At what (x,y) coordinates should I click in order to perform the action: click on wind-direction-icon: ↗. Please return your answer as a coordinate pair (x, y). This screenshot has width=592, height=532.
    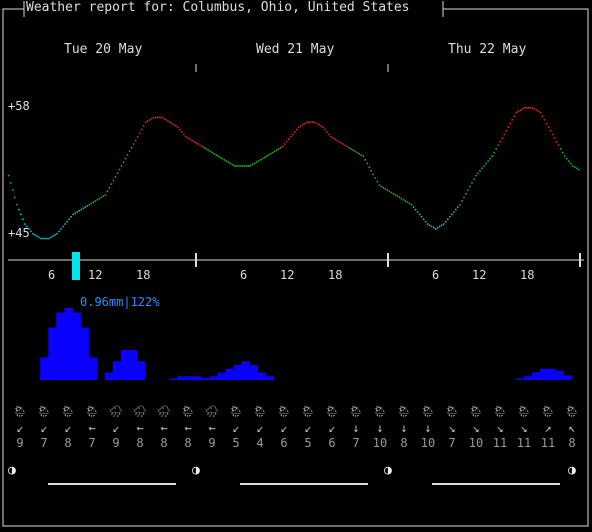
    Looking at the image, I should click on (548, 428).